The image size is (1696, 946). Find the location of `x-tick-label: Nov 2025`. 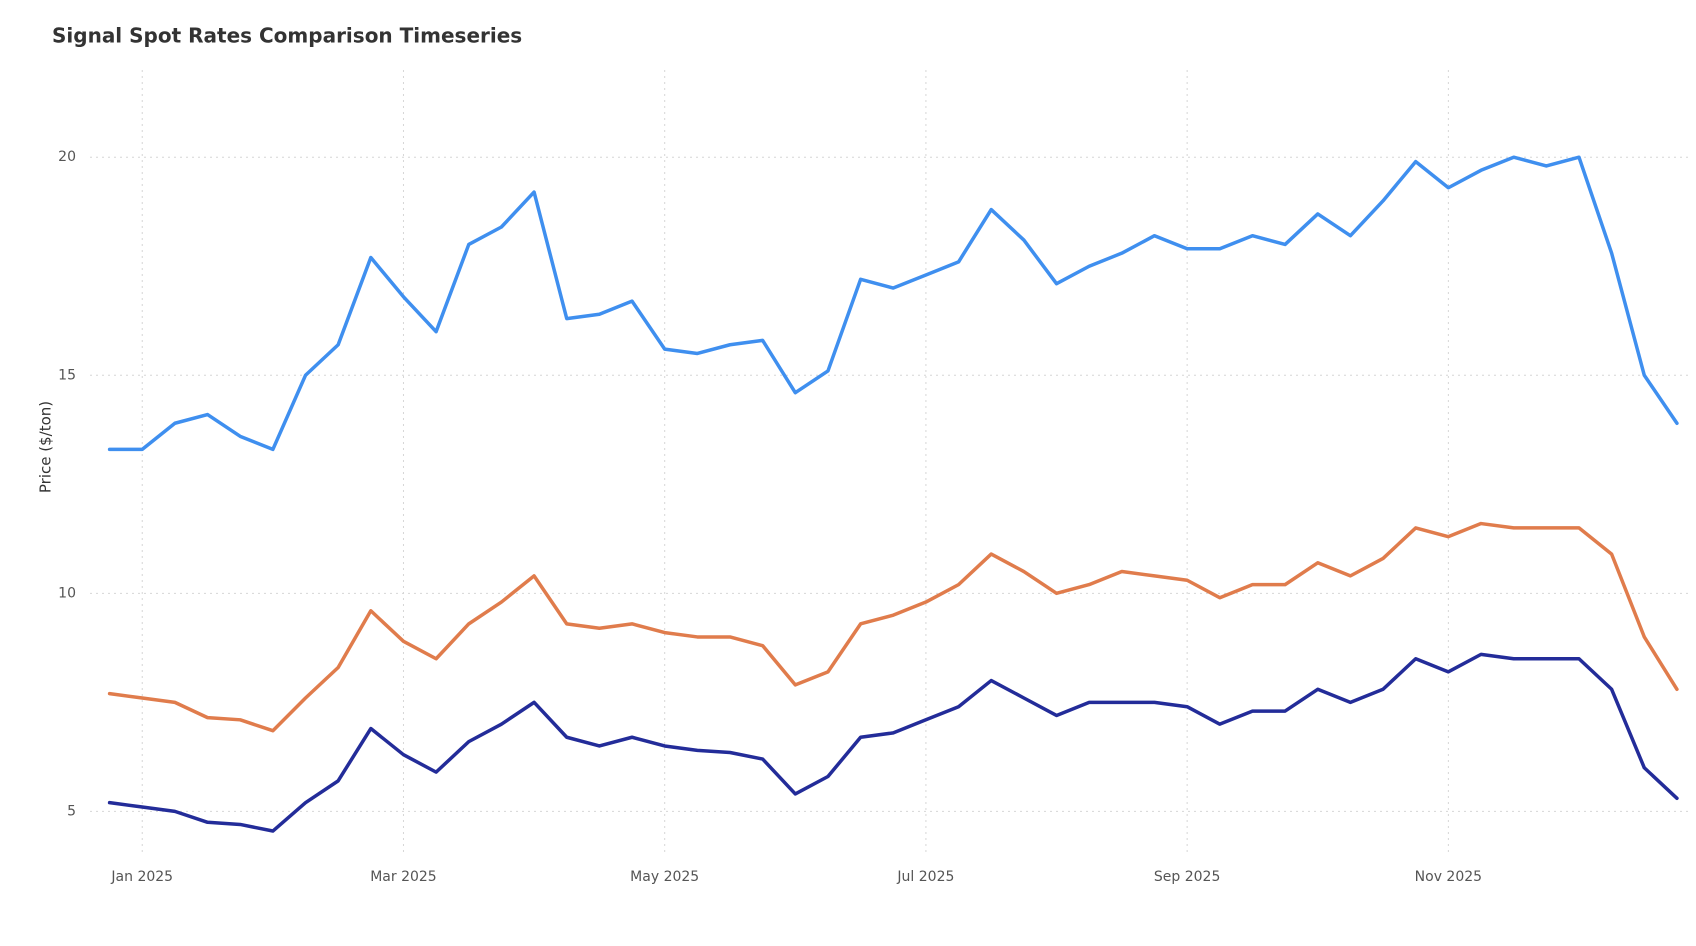

x-tick-label: Nov 2025 is located at coordinates (1448, 877).